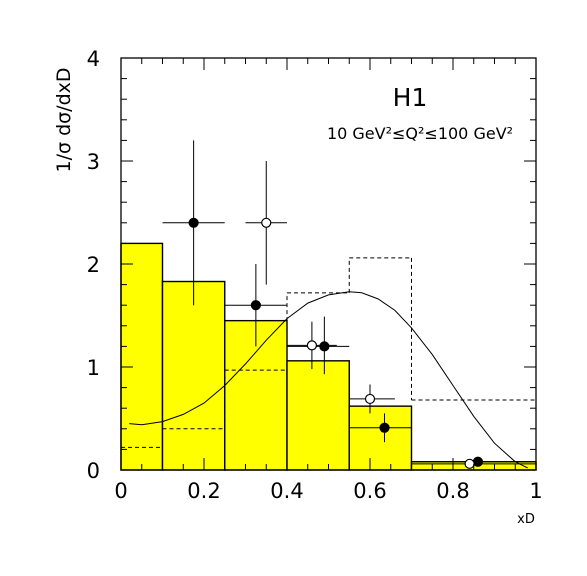  I want to click on x-tick-label-5: 1, so click(535, 491).